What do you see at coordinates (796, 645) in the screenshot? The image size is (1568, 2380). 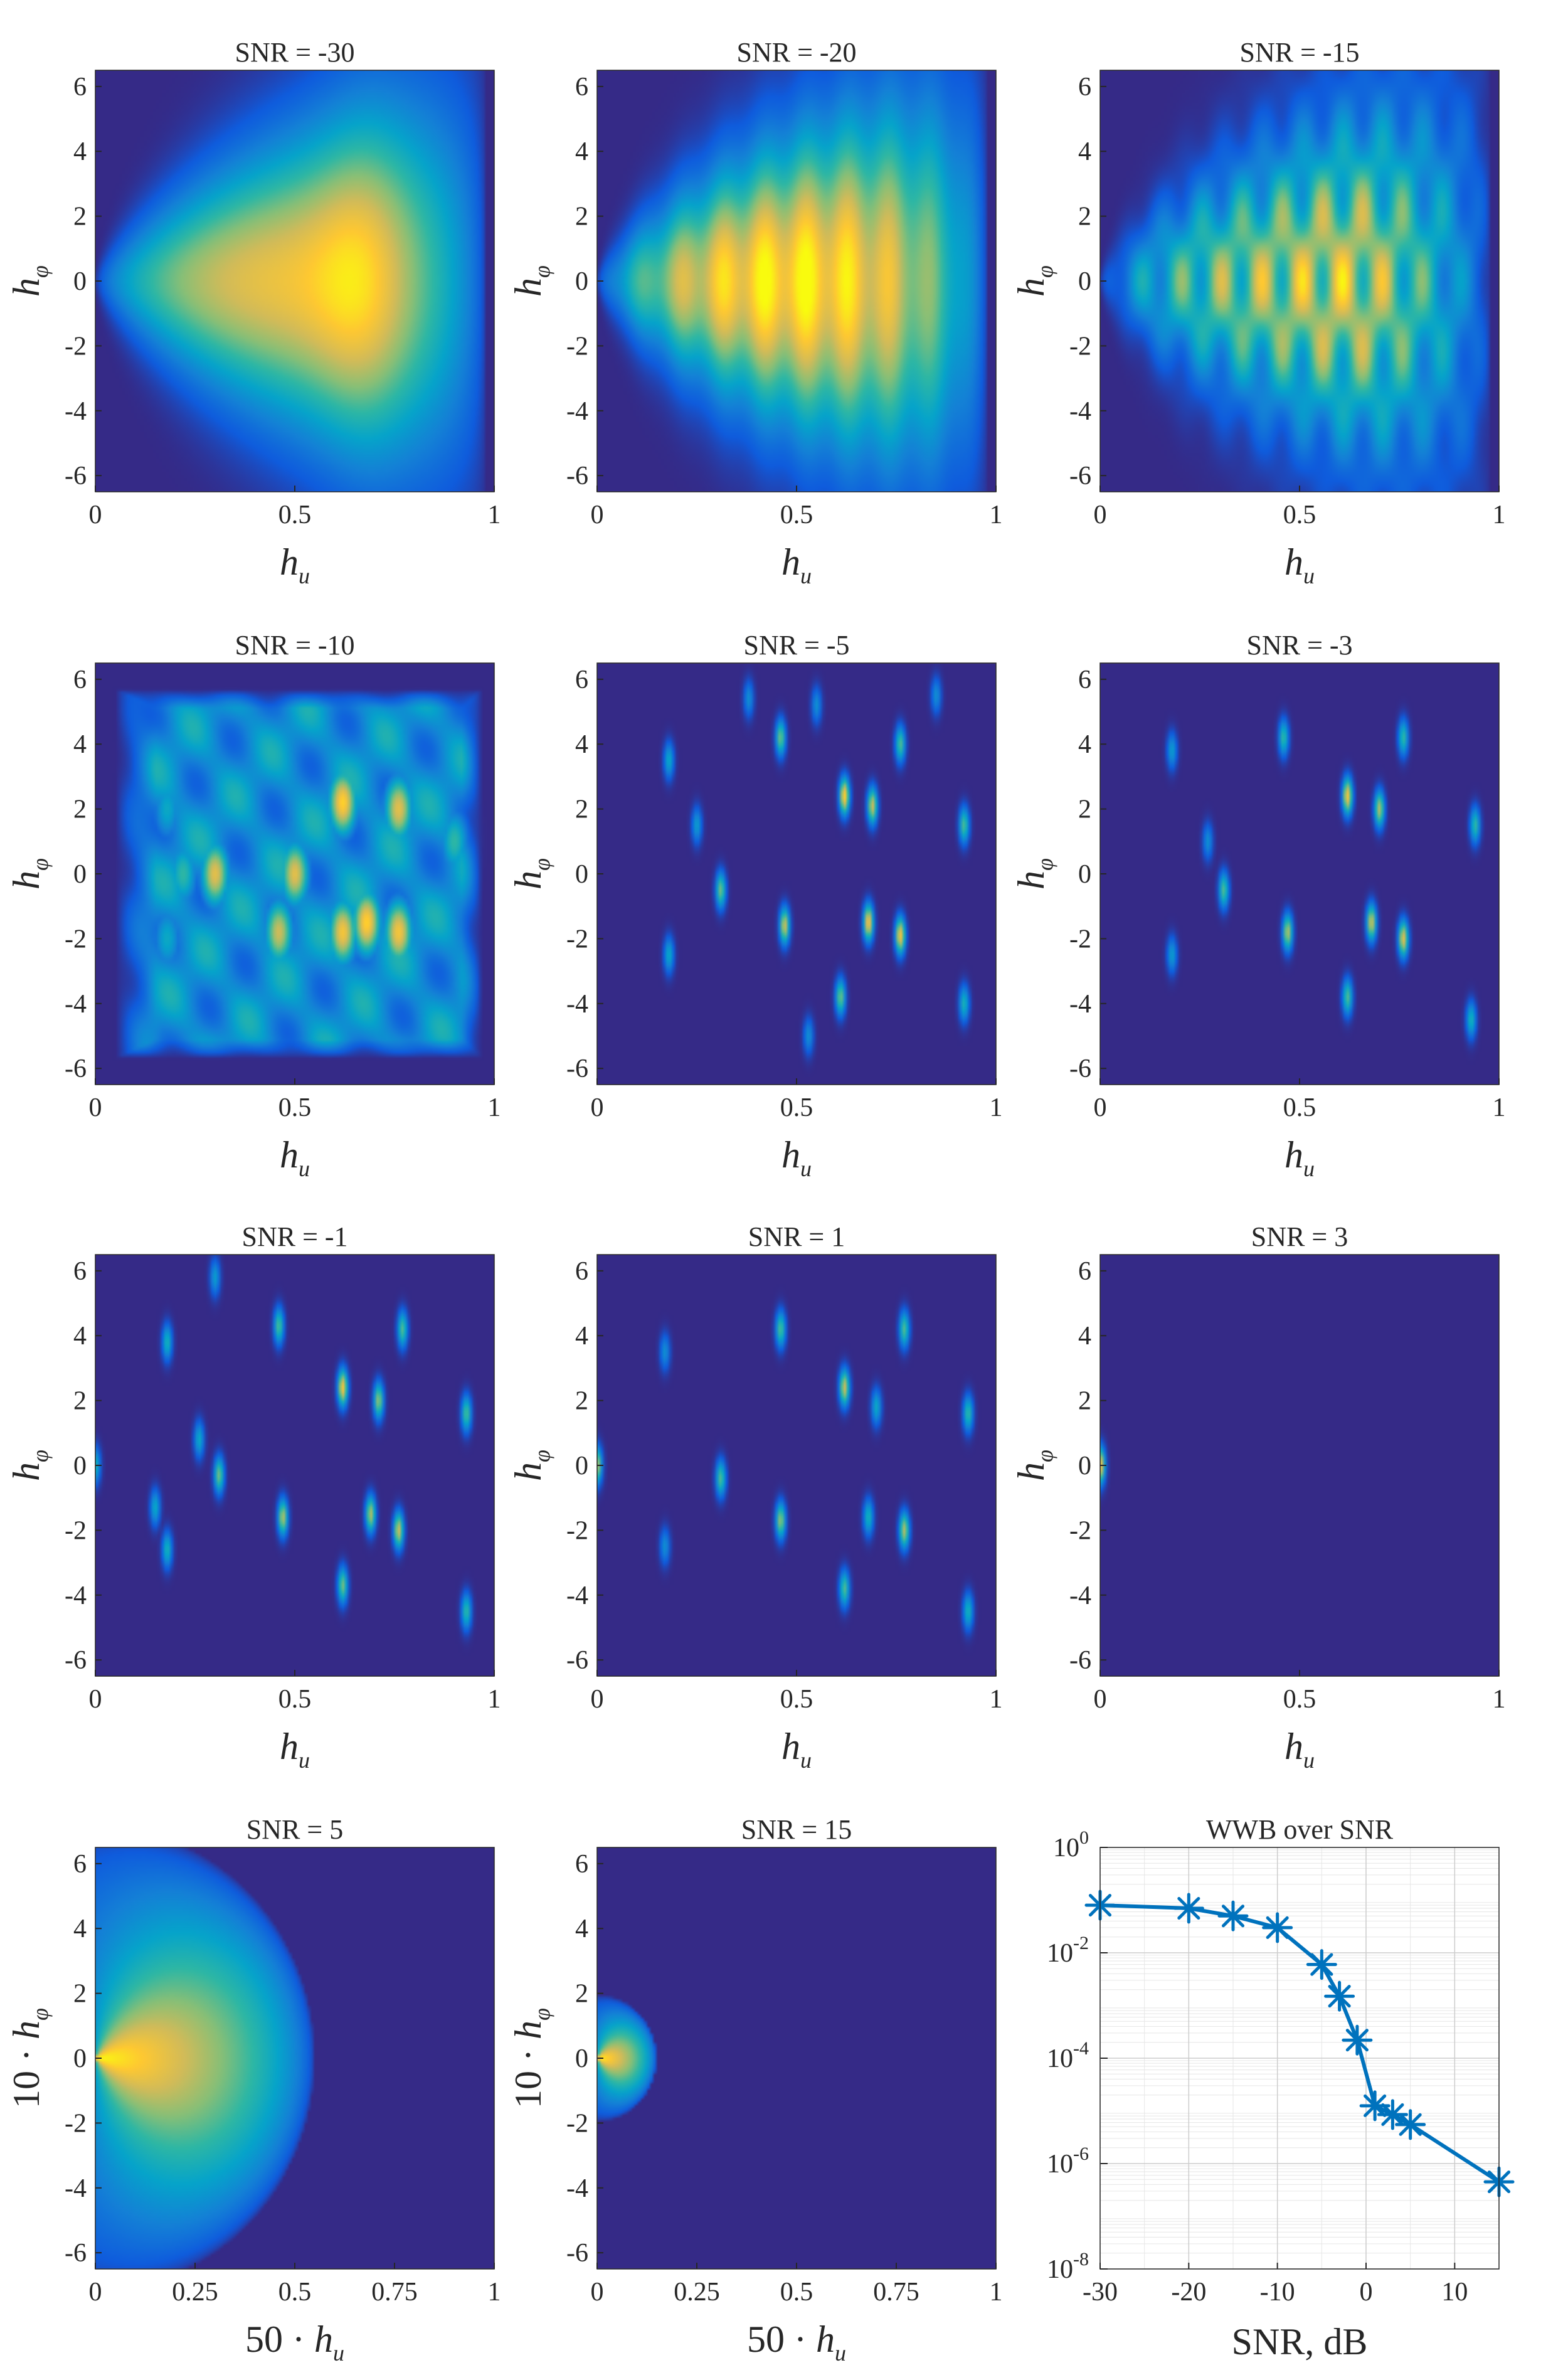 I see `panel-title: SNR = -5` at bounding box center [796, 645].